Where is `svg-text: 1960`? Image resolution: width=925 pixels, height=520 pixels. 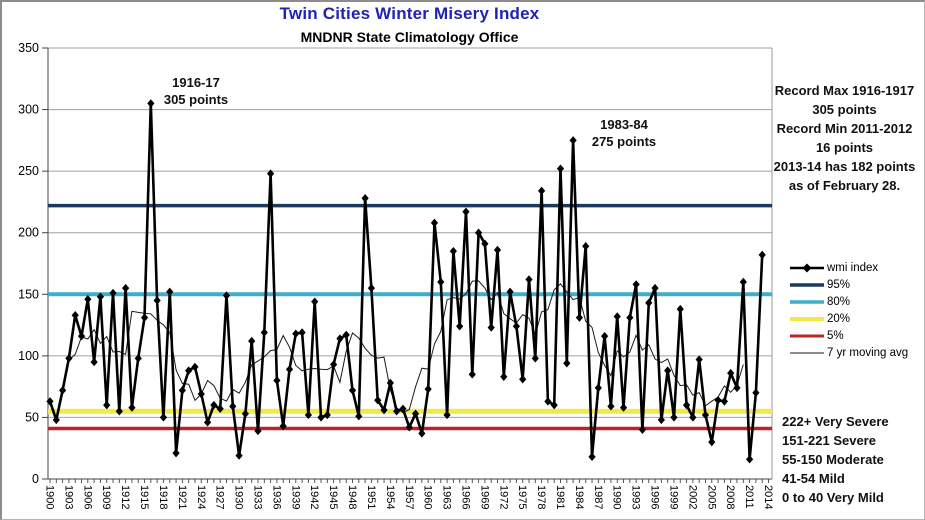
svg-text: 1960 is located at coordinates (428, 497).